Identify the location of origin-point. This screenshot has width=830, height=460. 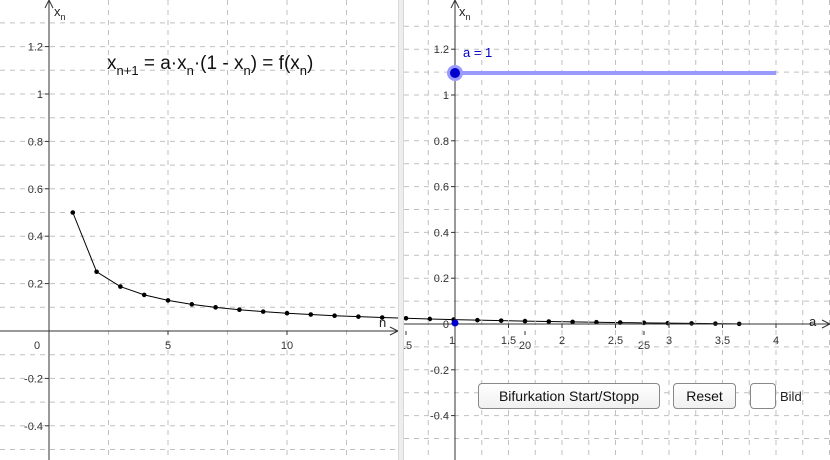
(455, 323).